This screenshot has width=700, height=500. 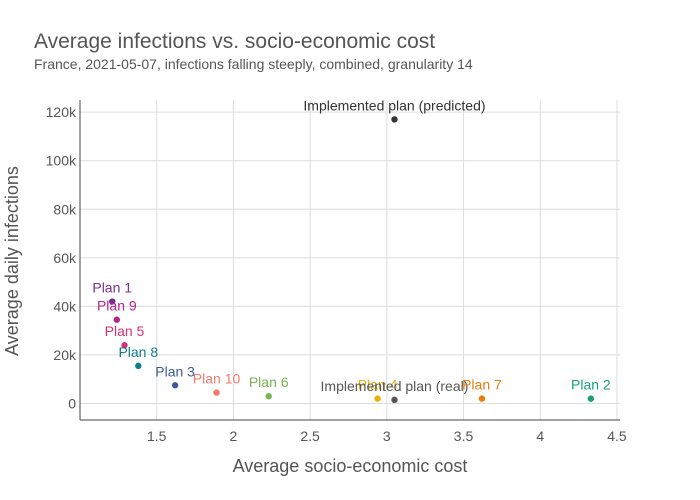 I want to click on y-tick-labels: 0 20k 40k 60k 80k 100k 120k, so click(x=61, y=257).